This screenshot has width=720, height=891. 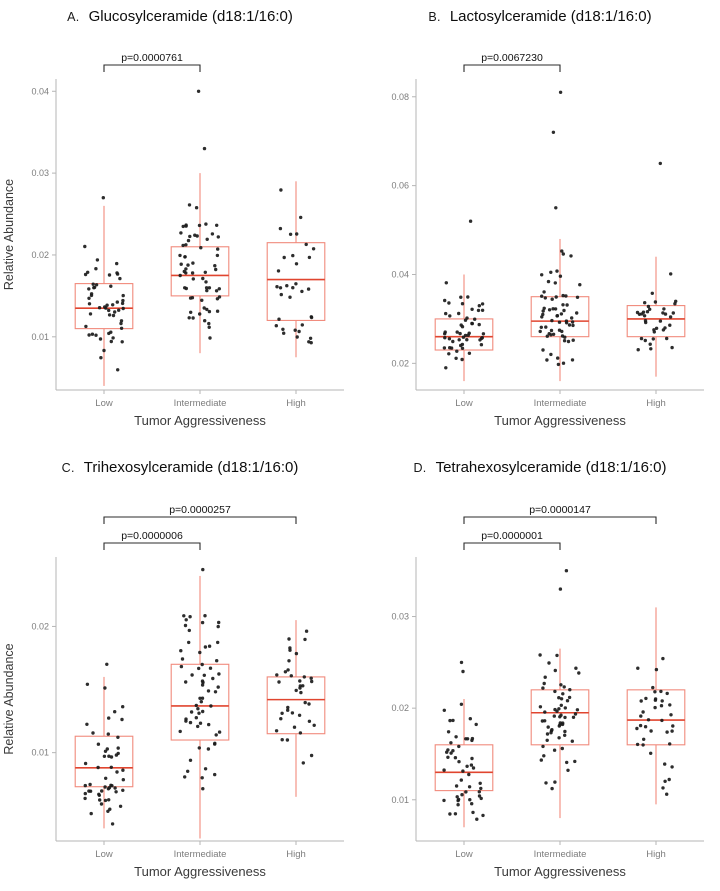 I want to click on svg-text: 0.08, so click(x=400, y=97).